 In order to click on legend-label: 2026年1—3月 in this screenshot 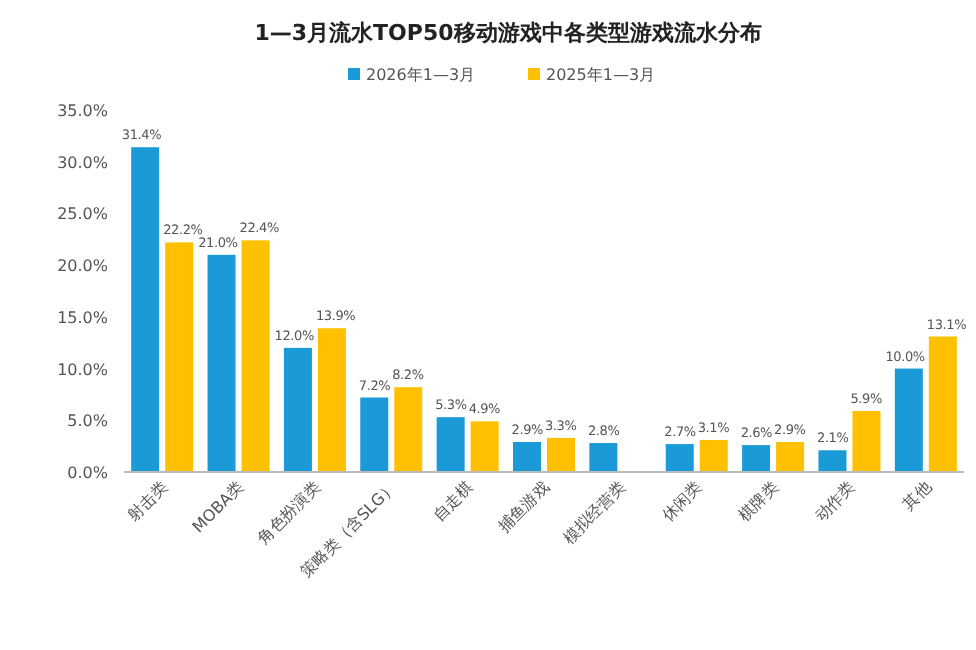, I will do `click(421, 75)`.